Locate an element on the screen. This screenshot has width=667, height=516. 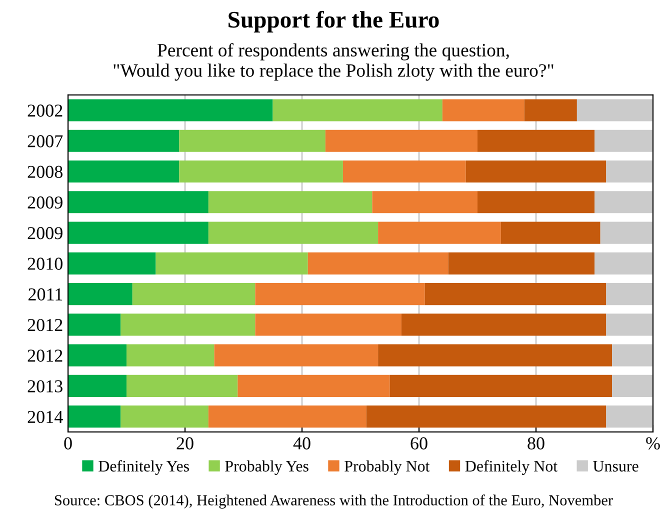
x-tick-label: 80 is located at coordinates (536, 443).